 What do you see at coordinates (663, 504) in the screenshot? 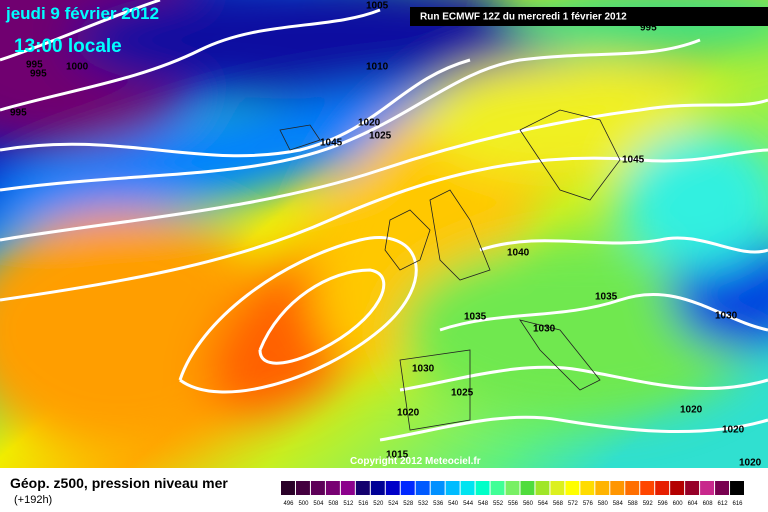
I see `colorbar-label: 596` at bounding box center [663, 504].